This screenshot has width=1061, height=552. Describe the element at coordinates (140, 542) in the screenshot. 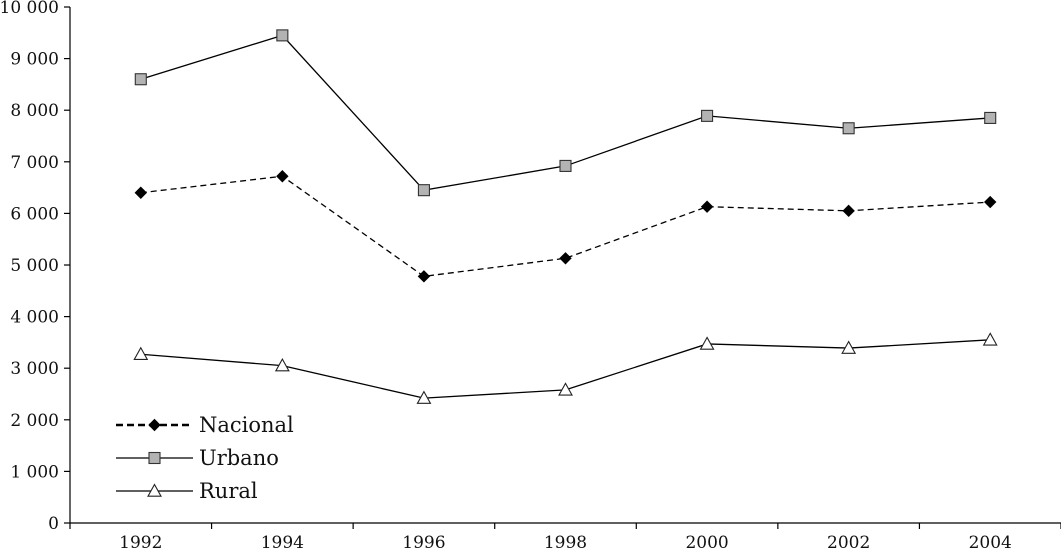

I see `x-tick-label: 1992` at that location.